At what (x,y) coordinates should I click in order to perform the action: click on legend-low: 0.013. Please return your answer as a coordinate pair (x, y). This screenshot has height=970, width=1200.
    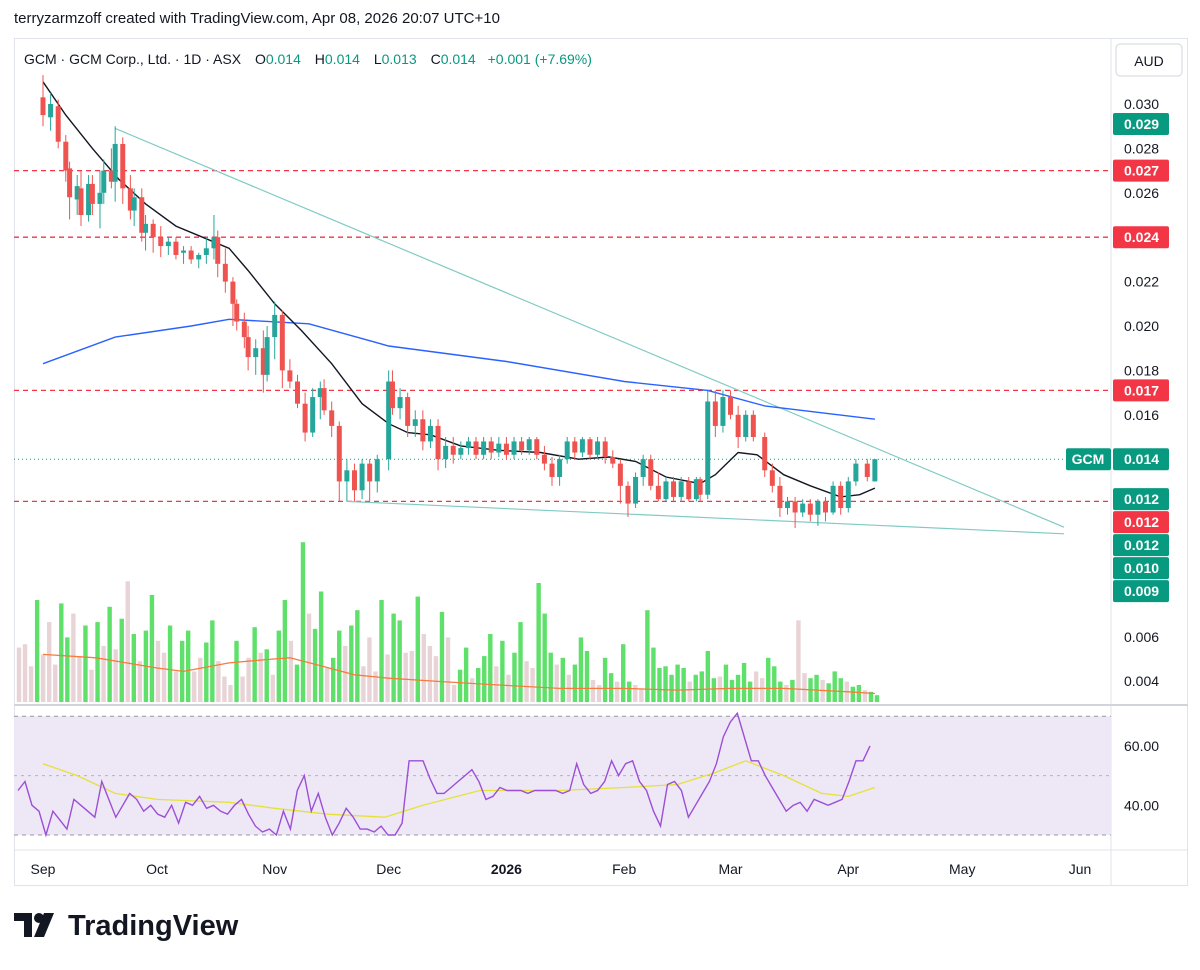
    Looking at the image, I should click on (399, 59).